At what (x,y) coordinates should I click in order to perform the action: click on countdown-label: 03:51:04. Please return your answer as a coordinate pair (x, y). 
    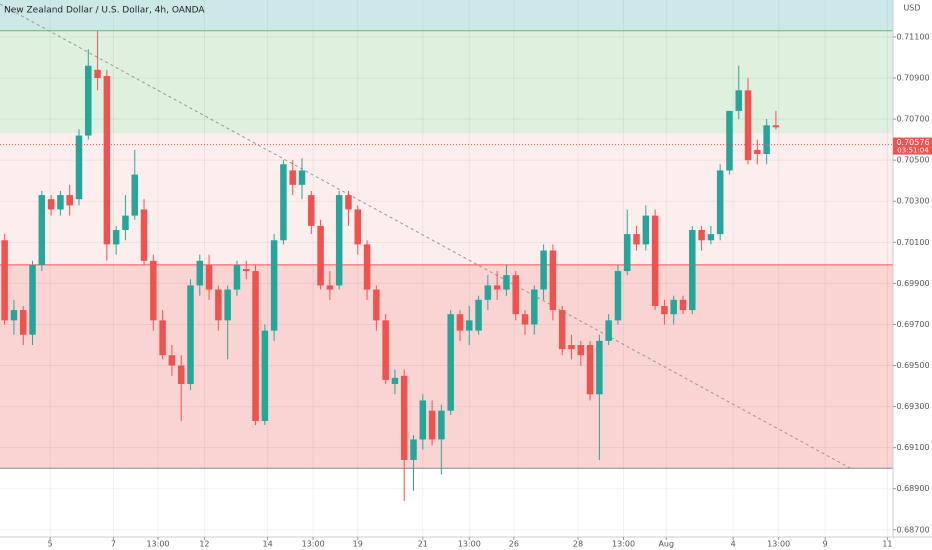
    Looking at the image, I should click on (913, 151).